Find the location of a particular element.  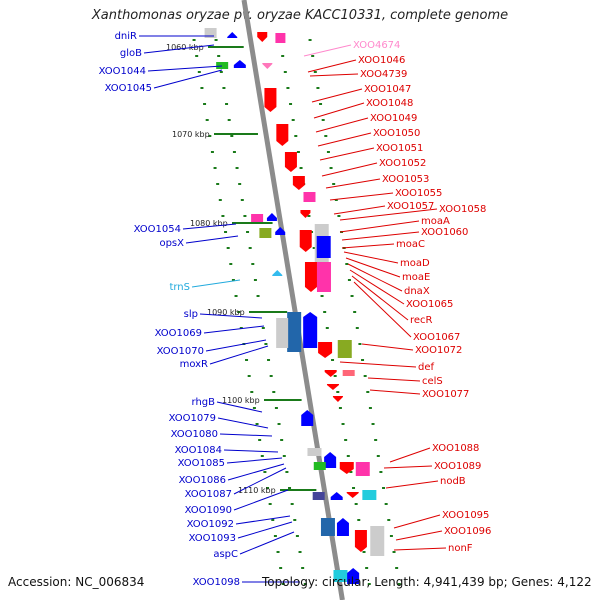

gene-label-right: nodB is located at coordinates (453, 481).